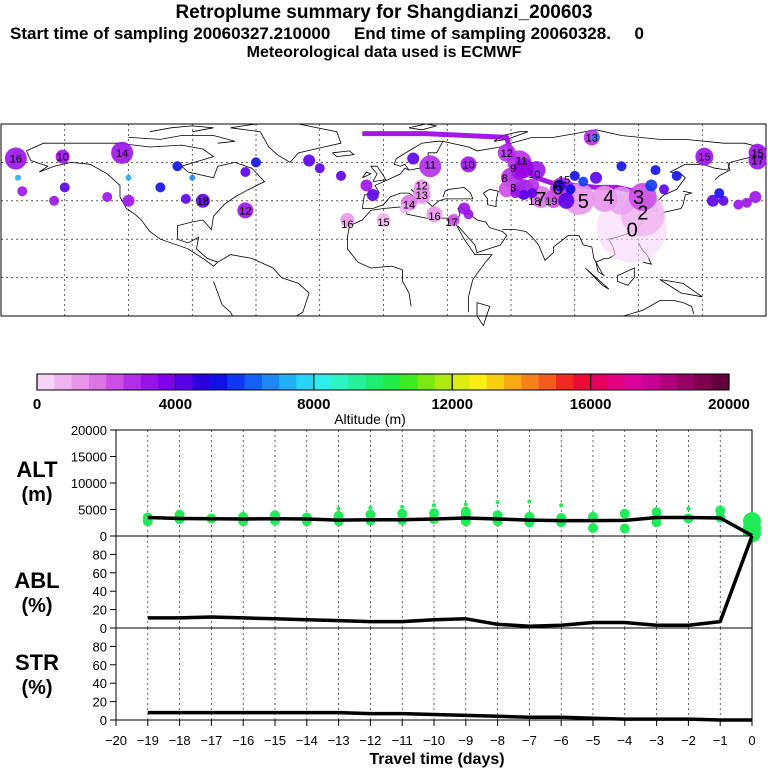 The image size is (768, 768). Describe the element at coordinates (561, 740) in the screenshot. I see `x-tick-label: −6` at that location.